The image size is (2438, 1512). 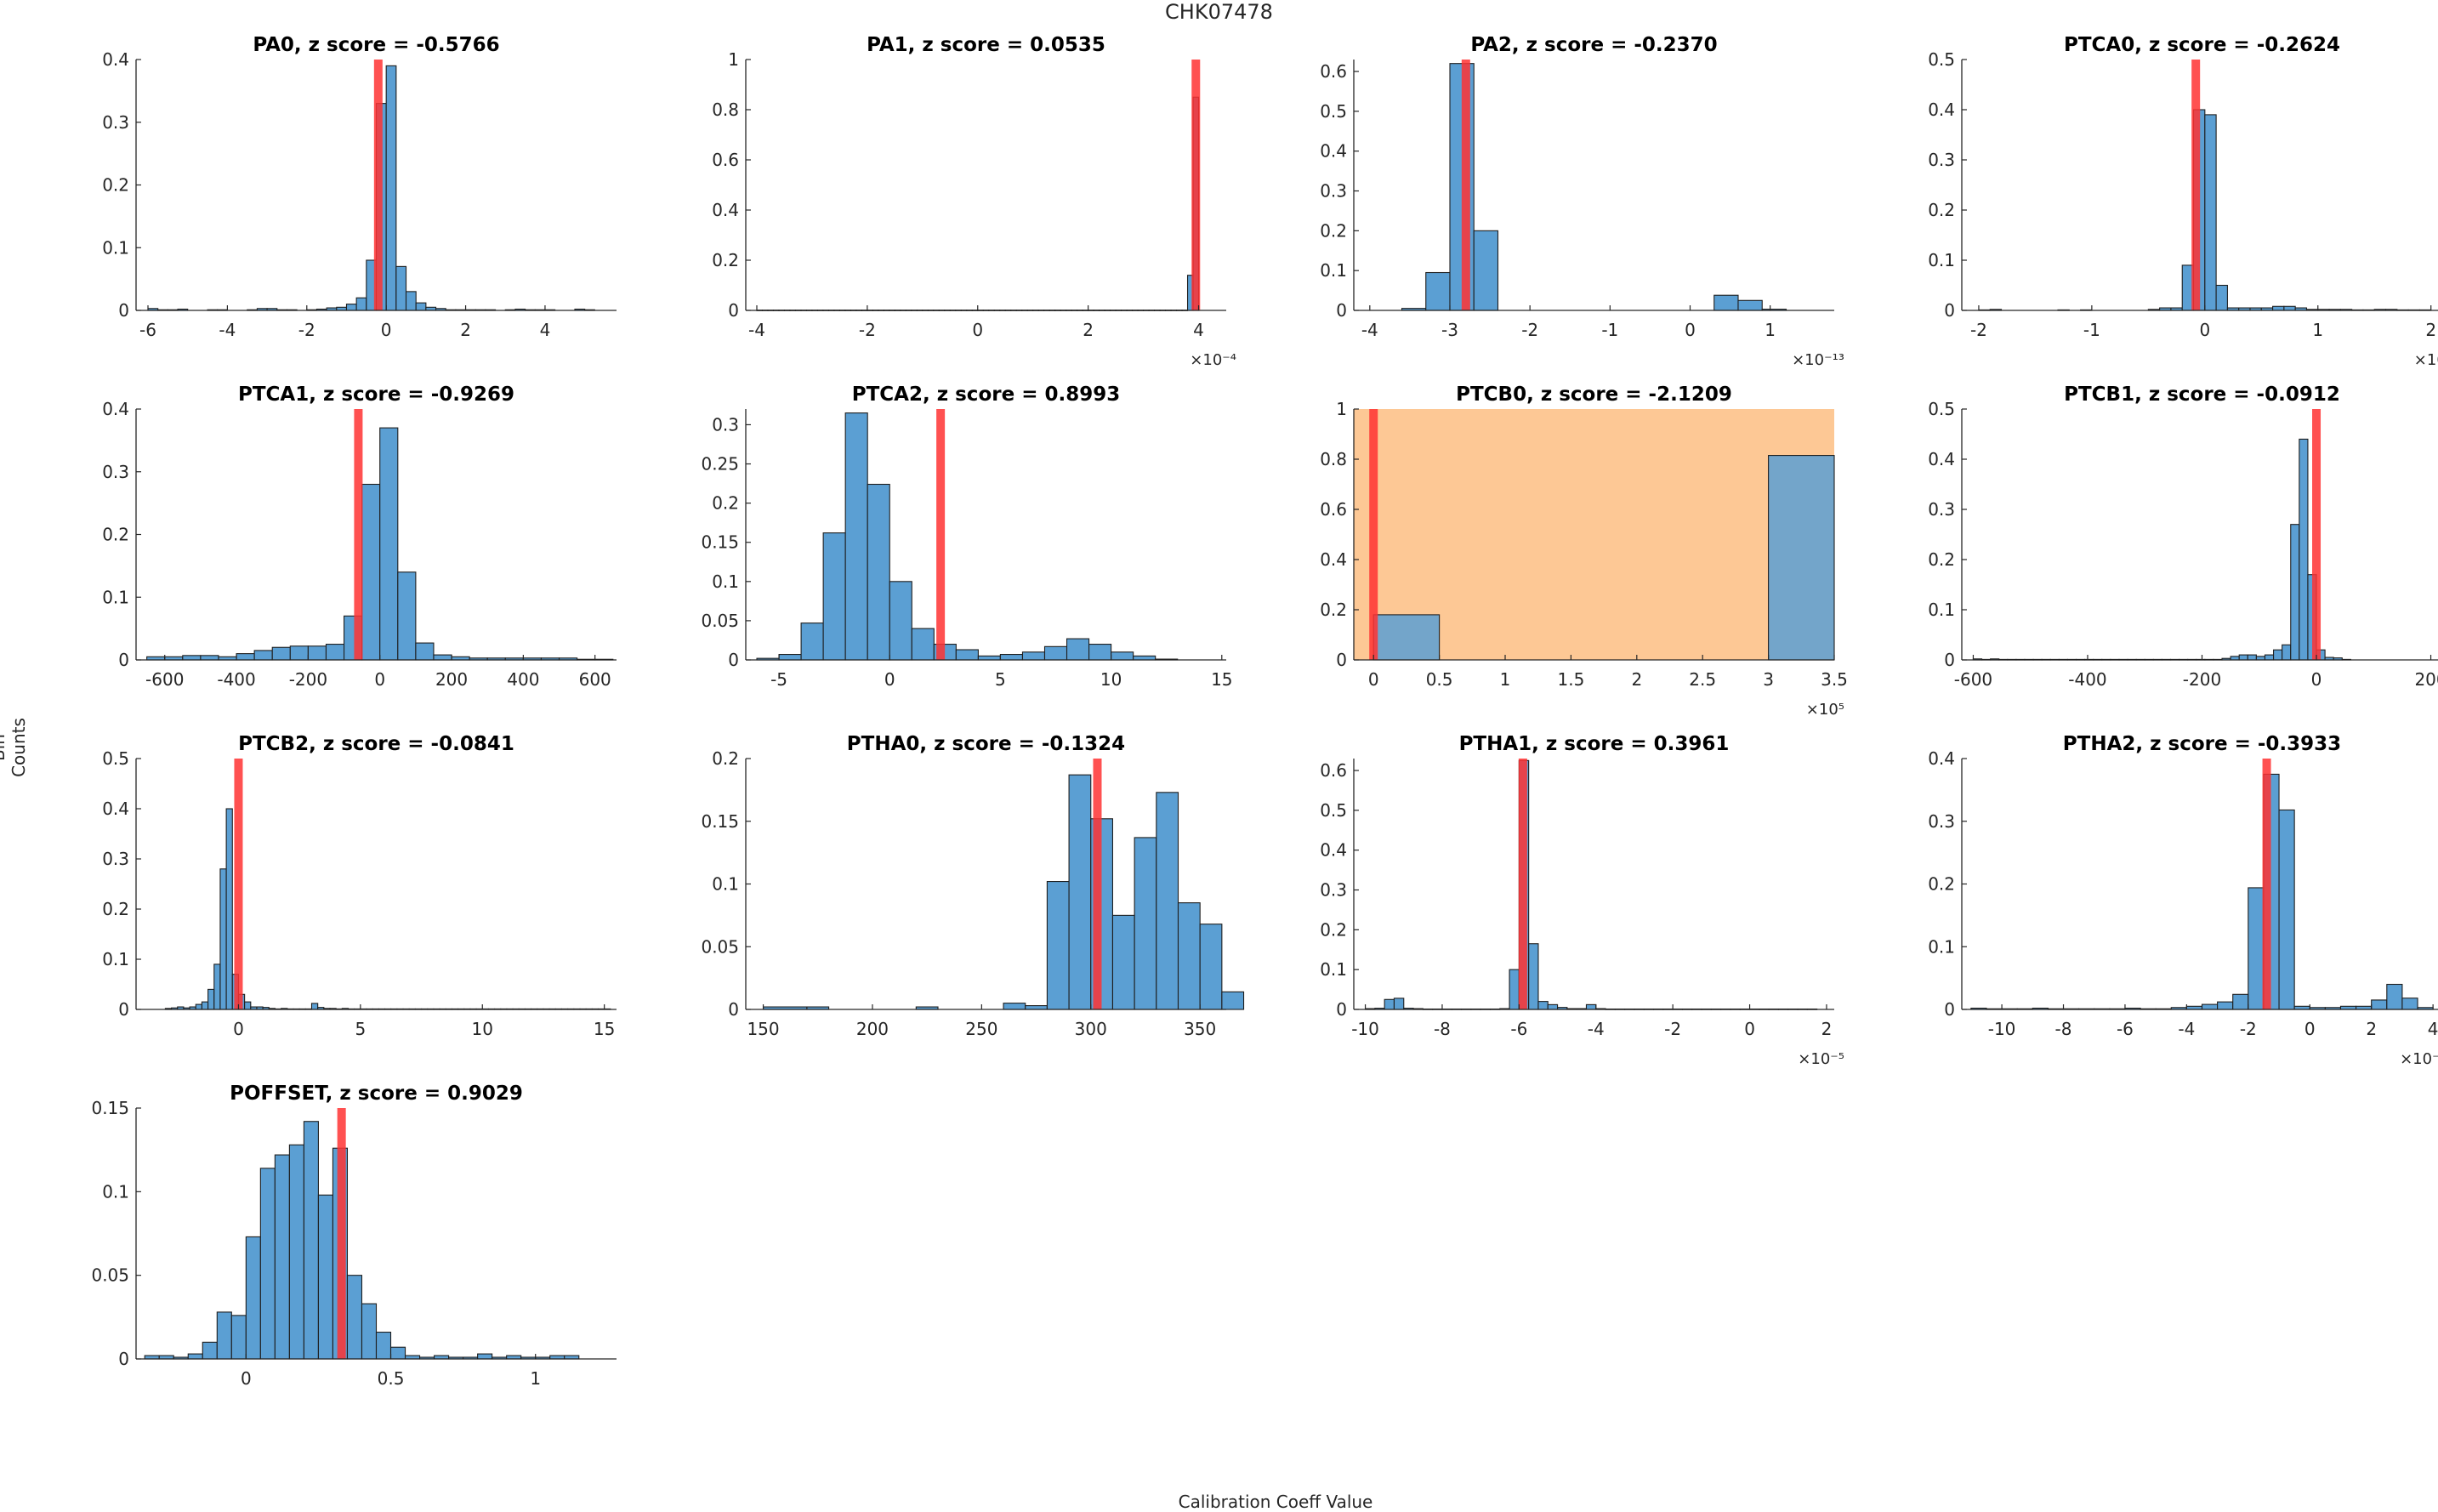 I want to click on subplot-title: PA1, z score = 0.0535, so click(x=986, y=45).